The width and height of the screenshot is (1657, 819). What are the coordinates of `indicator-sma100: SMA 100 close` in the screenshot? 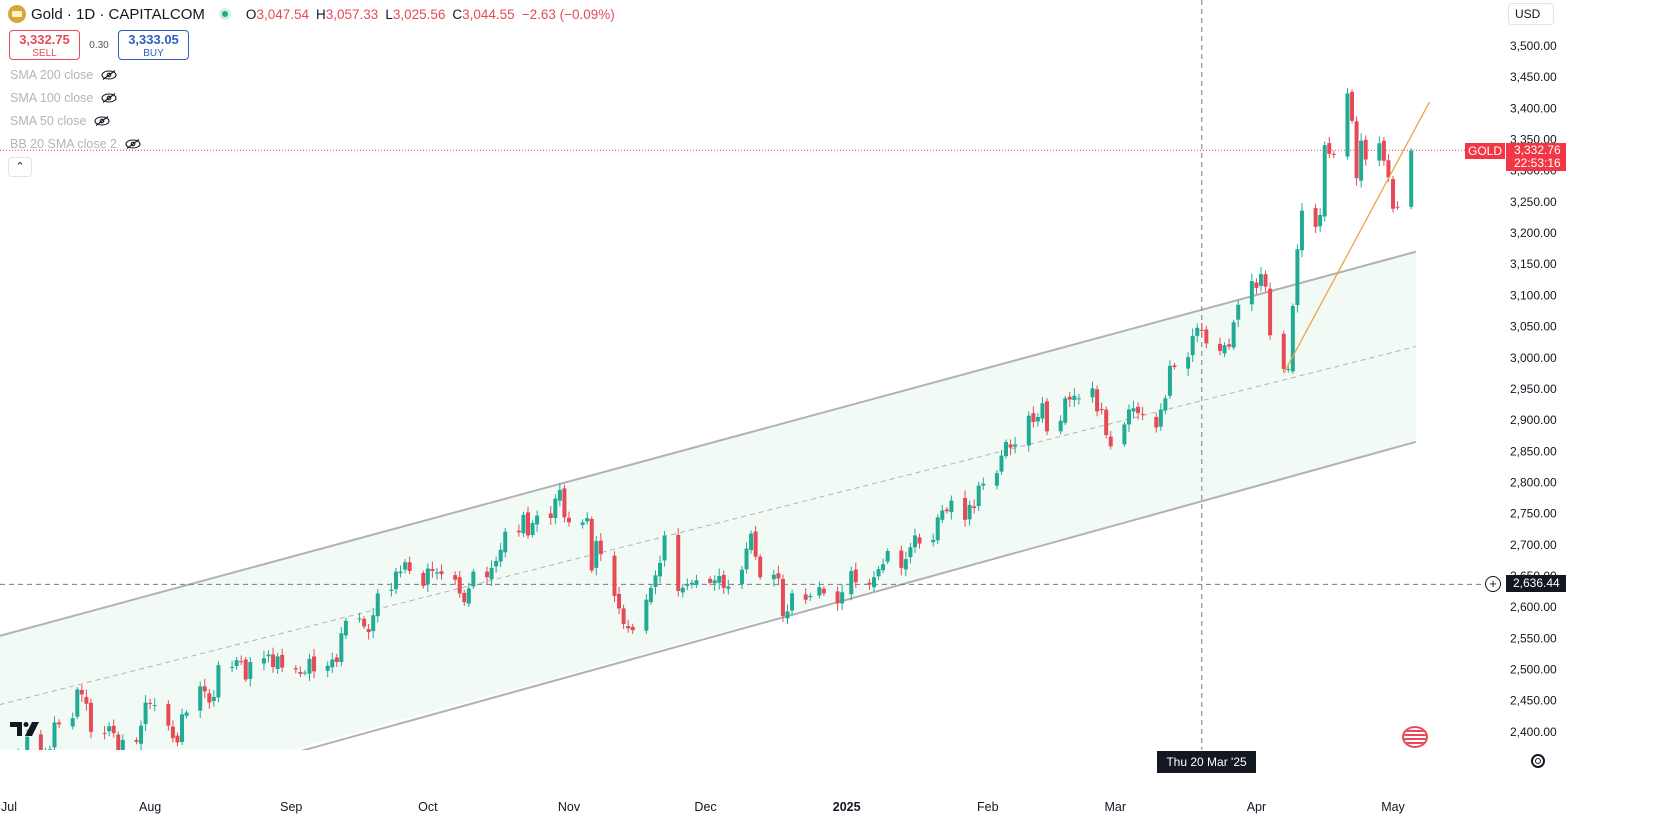 It's located at (63, 98).